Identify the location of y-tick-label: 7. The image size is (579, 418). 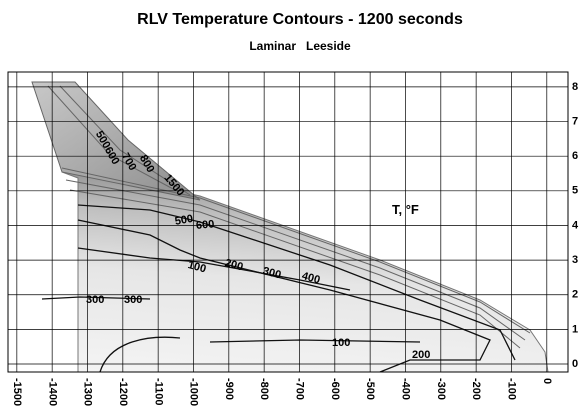
(575, 121).